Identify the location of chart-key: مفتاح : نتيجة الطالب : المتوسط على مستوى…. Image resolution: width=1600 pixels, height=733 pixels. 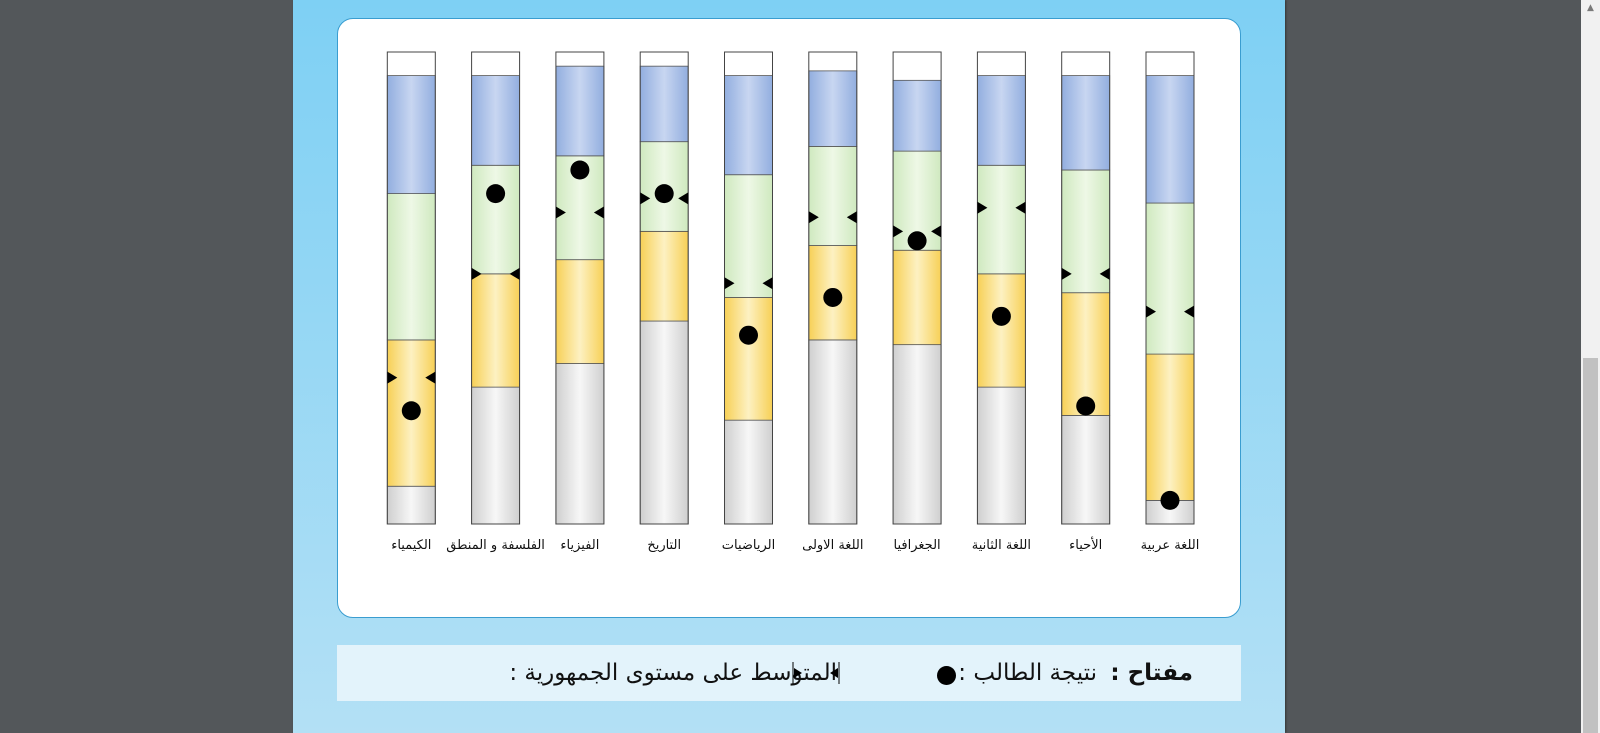
(789, 673).